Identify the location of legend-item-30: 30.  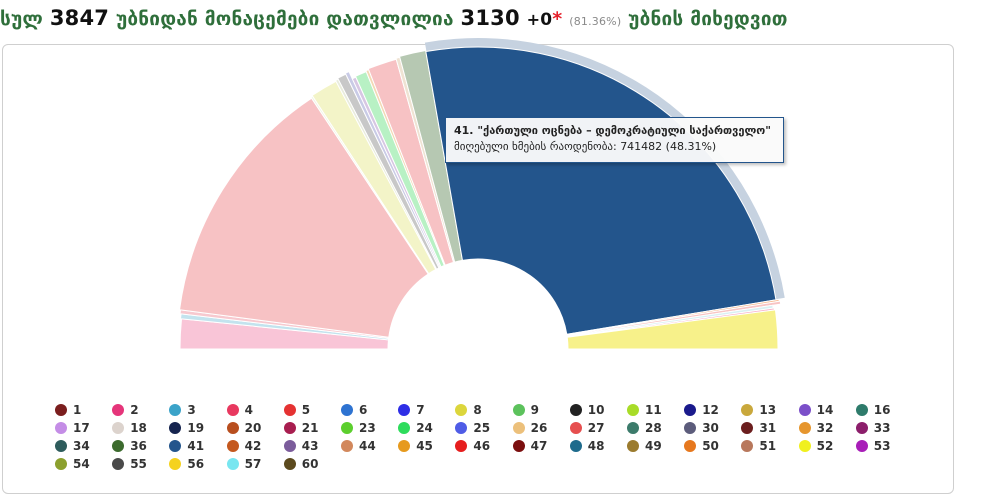
(701, 428).